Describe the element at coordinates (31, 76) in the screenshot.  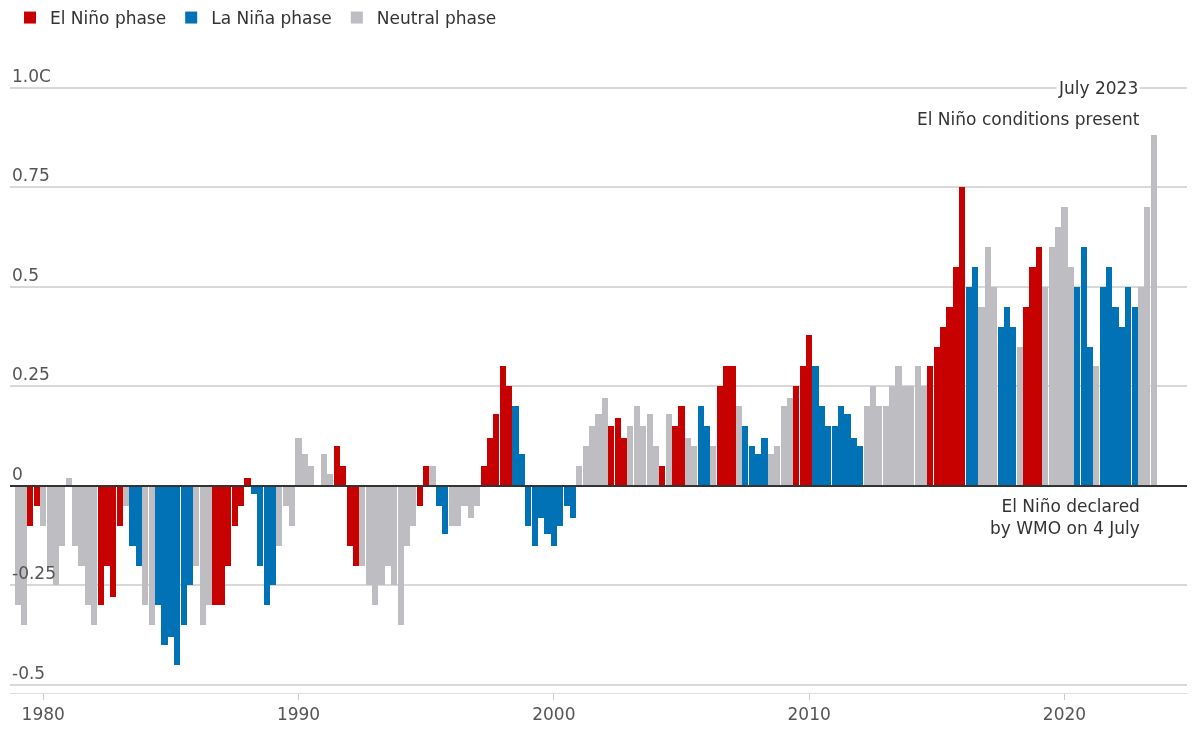
I see `y-tick-label: 1.0C` at that location.